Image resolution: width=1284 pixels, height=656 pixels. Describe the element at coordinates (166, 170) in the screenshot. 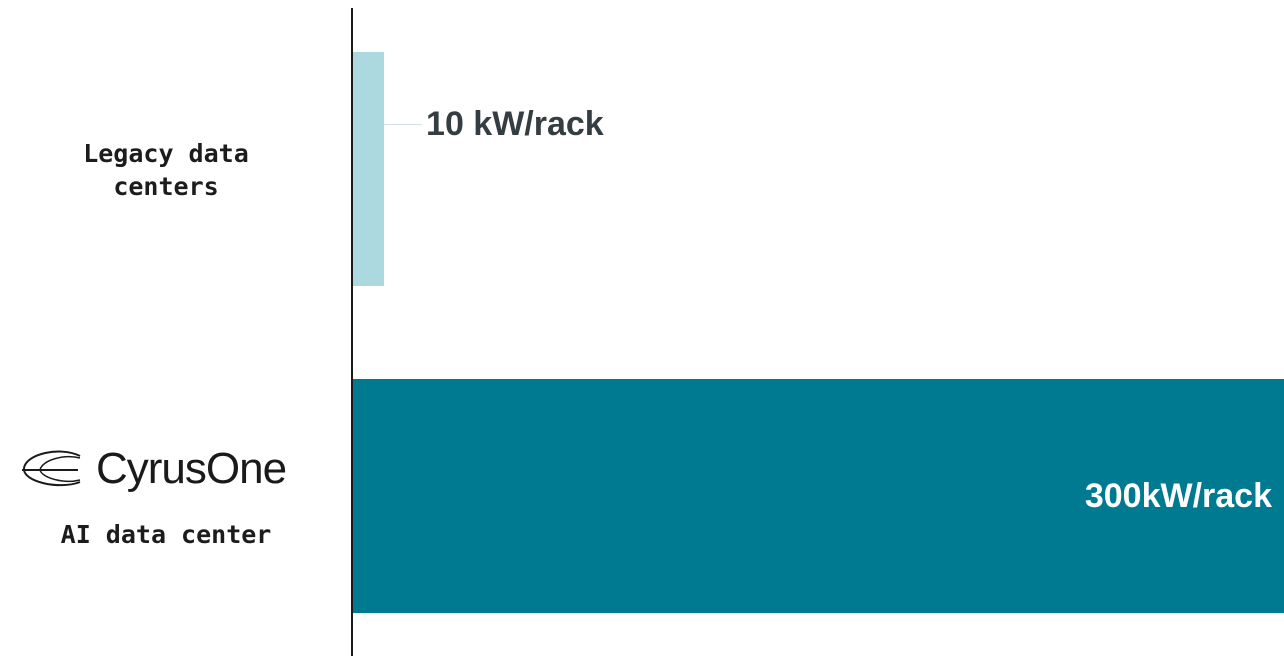

I see `category-label-legacy: Legacy data centers` at that location.